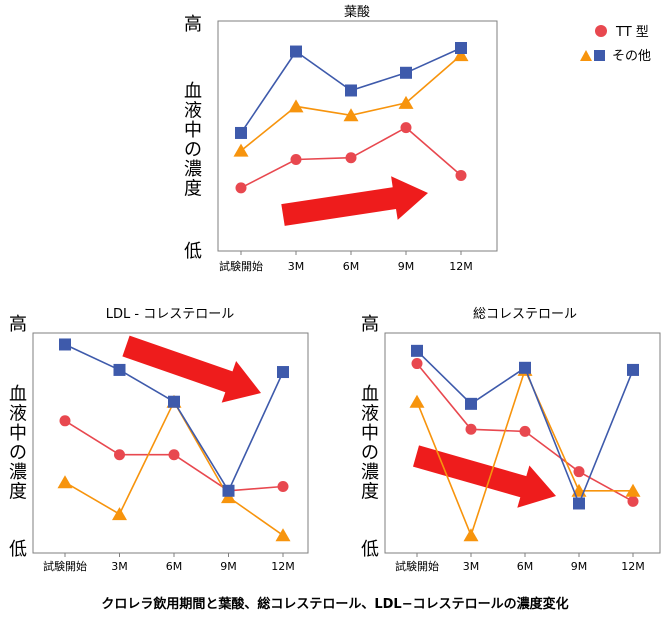 The width and height of the screenshot is (670, 620). What do you see at coordinates (461, 266) in the screenshot?
I see `x-tick-label: 12M` at bounding box center [461, 266].